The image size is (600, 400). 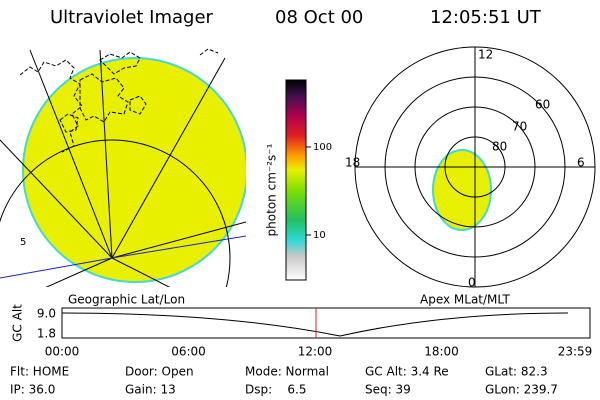 What do you see at coordinates (150, 390) in the screenshot?
I see `status-field: Gain: 13` at bounding box center [150, 390].